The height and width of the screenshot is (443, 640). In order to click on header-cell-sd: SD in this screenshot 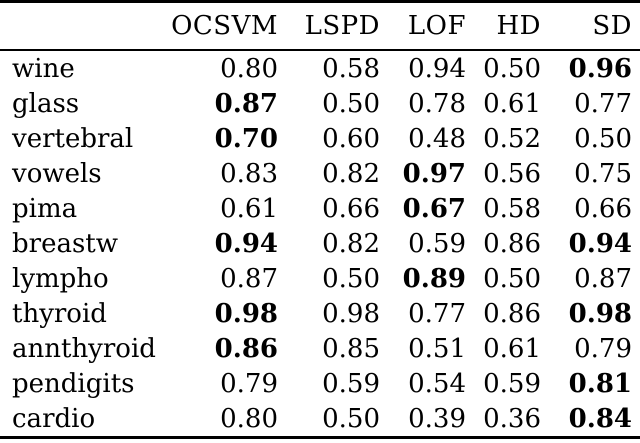, I will do `click(590, 26)`.